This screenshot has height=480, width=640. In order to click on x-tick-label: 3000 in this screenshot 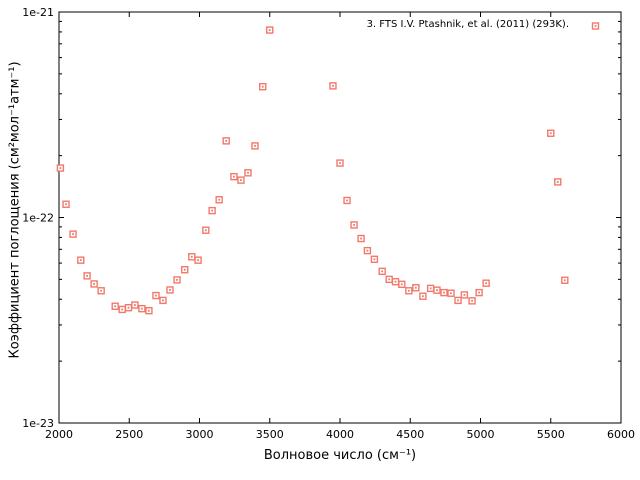, I will do `click(200, 434)`.